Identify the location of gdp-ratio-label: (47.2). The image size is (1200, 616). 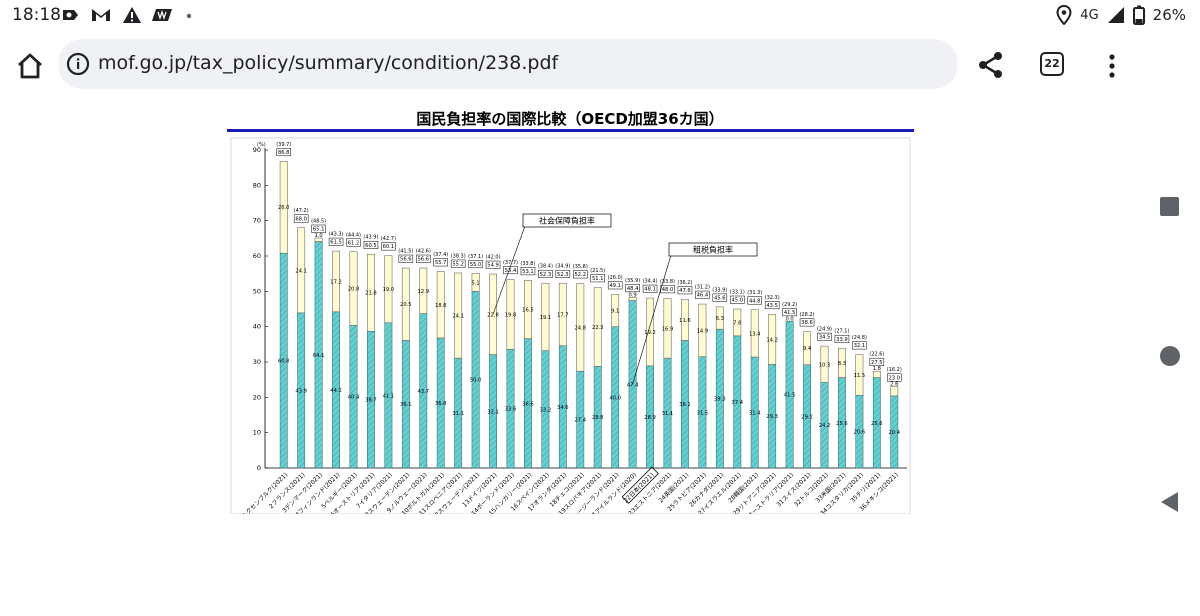
(301, 211).